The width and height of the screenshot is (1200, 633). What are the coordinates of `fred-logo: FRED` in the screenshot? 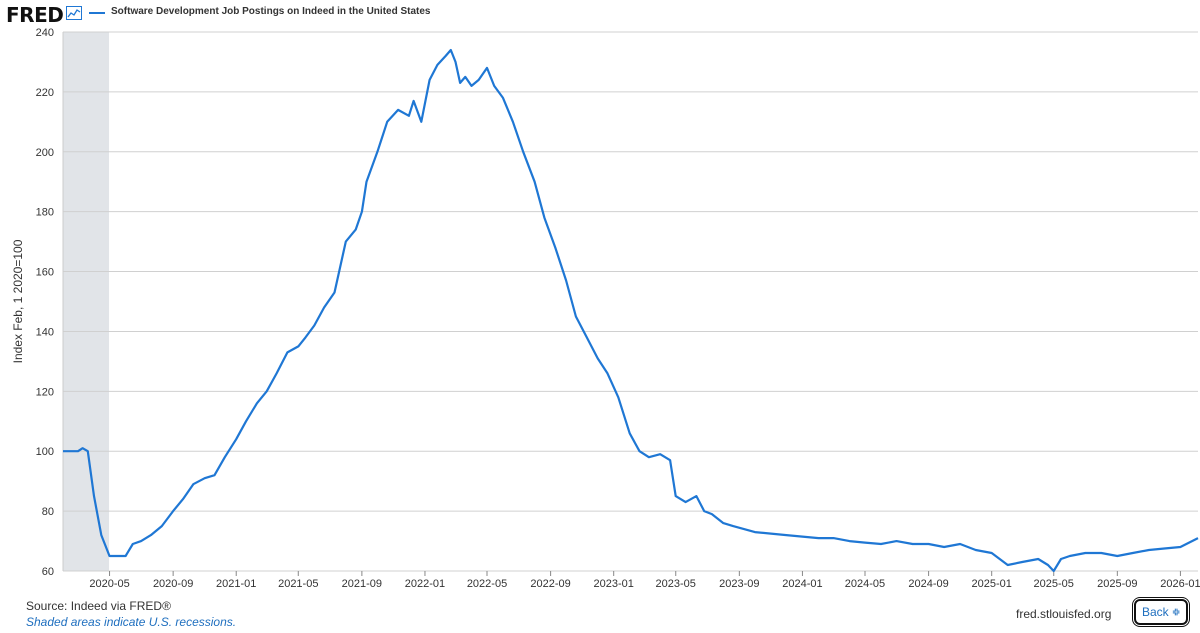 It's located at (35, 15).